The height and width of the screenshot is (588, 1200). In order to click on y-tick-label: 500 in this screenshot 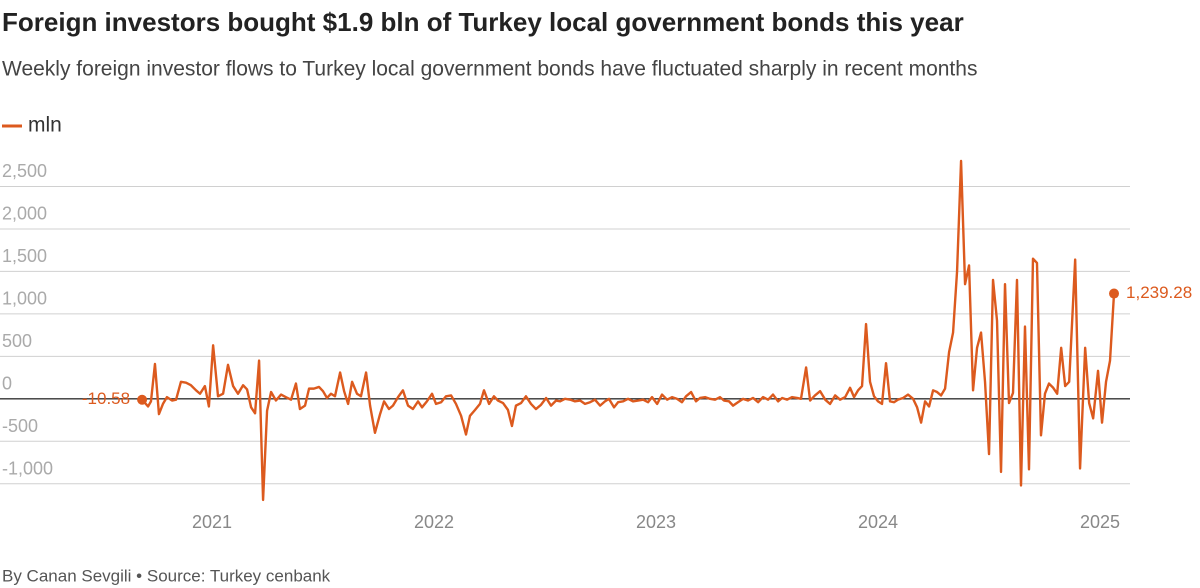, I will do `click(17, 341)`.